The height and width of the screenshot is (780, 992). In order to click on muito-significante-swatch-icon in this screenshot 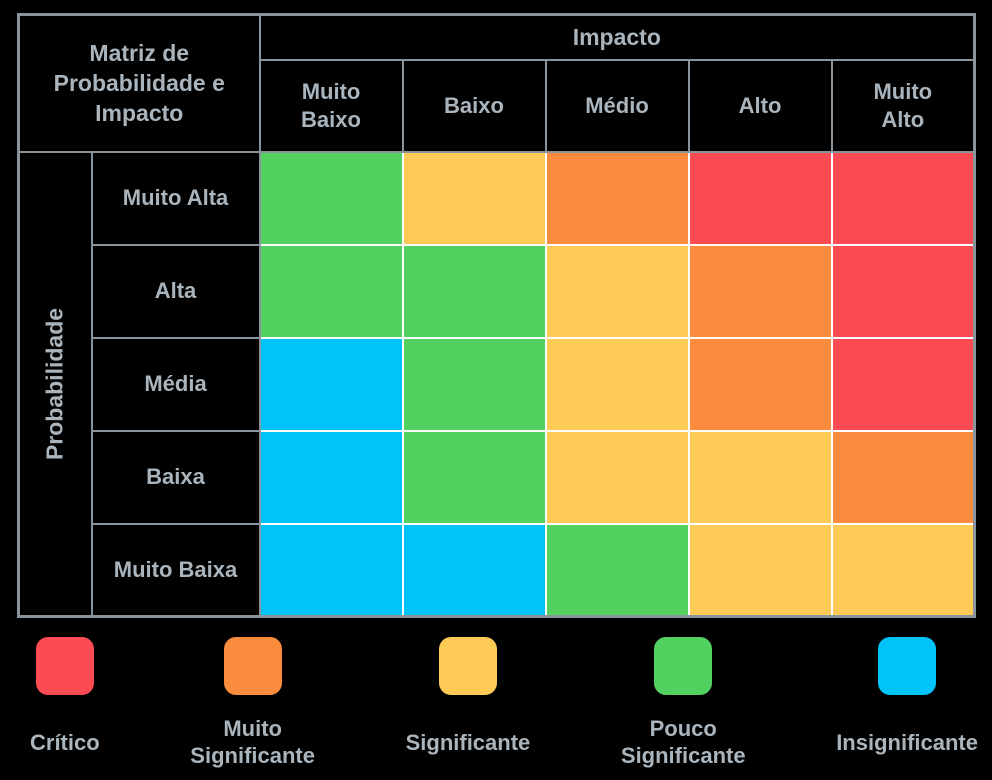, I will do `click(252, 666)`.